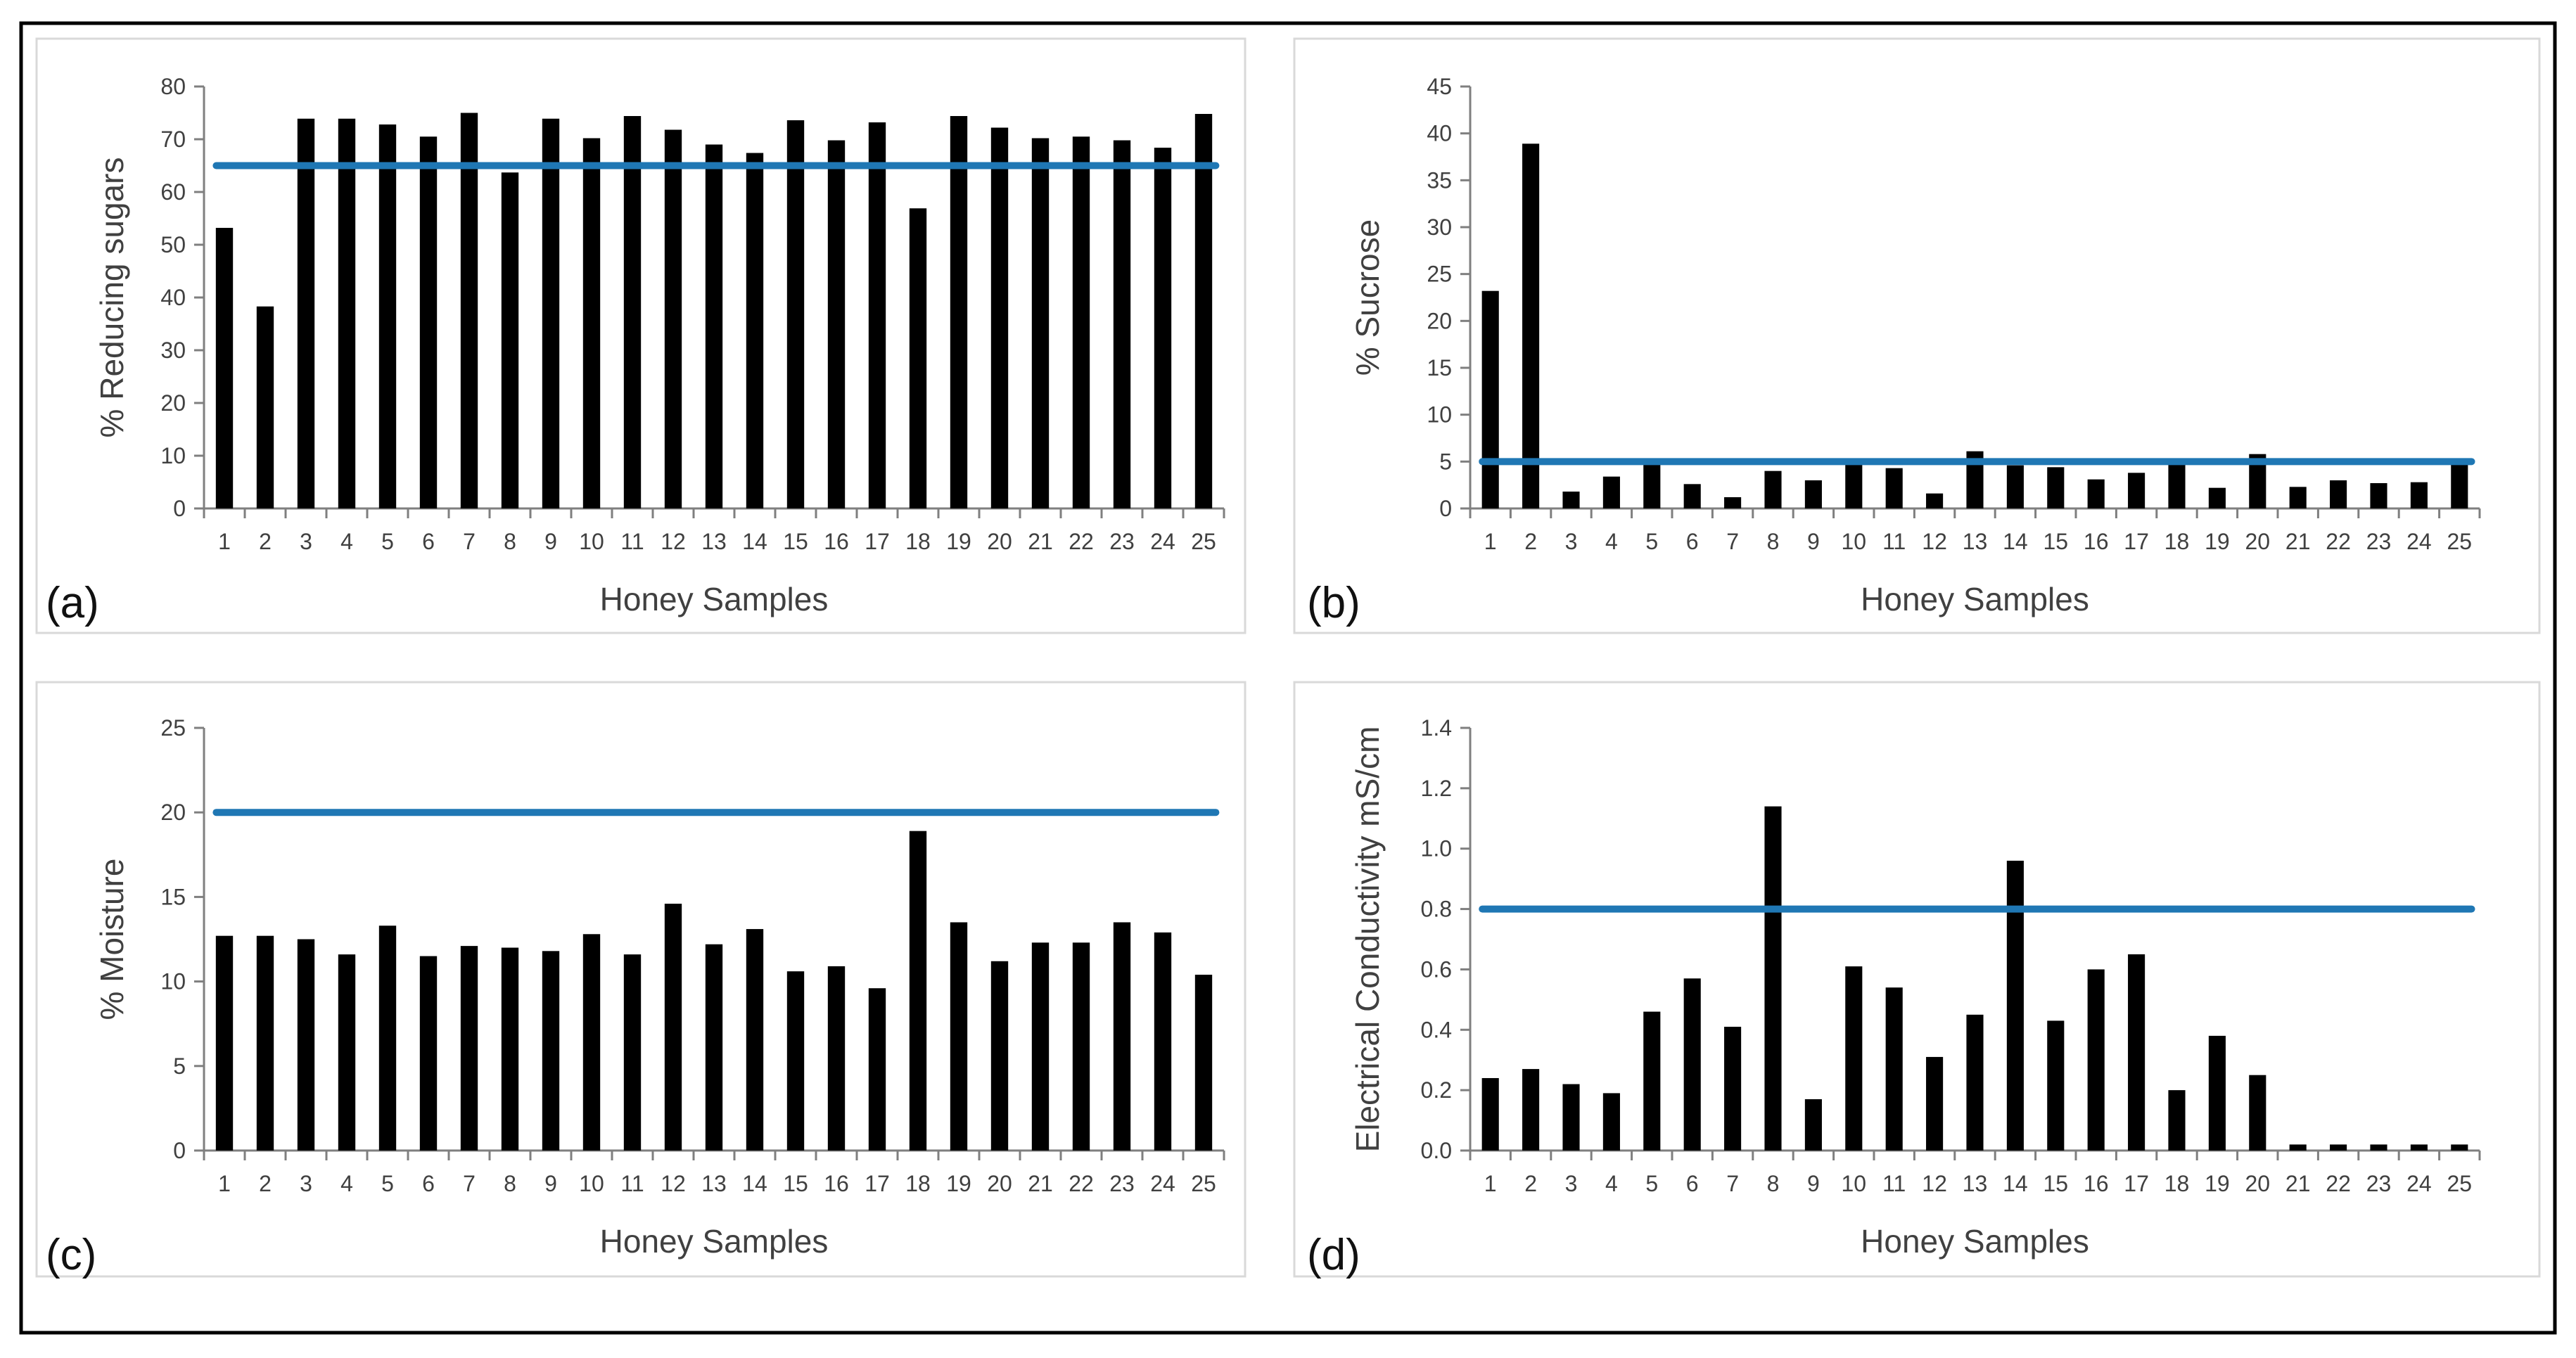 The width and height of the screenshot is (2576, 1358). Describe the element at coordinates (112, 298) in the screenshot. I see `y-axis-title: % Reducing sugars` at that location.